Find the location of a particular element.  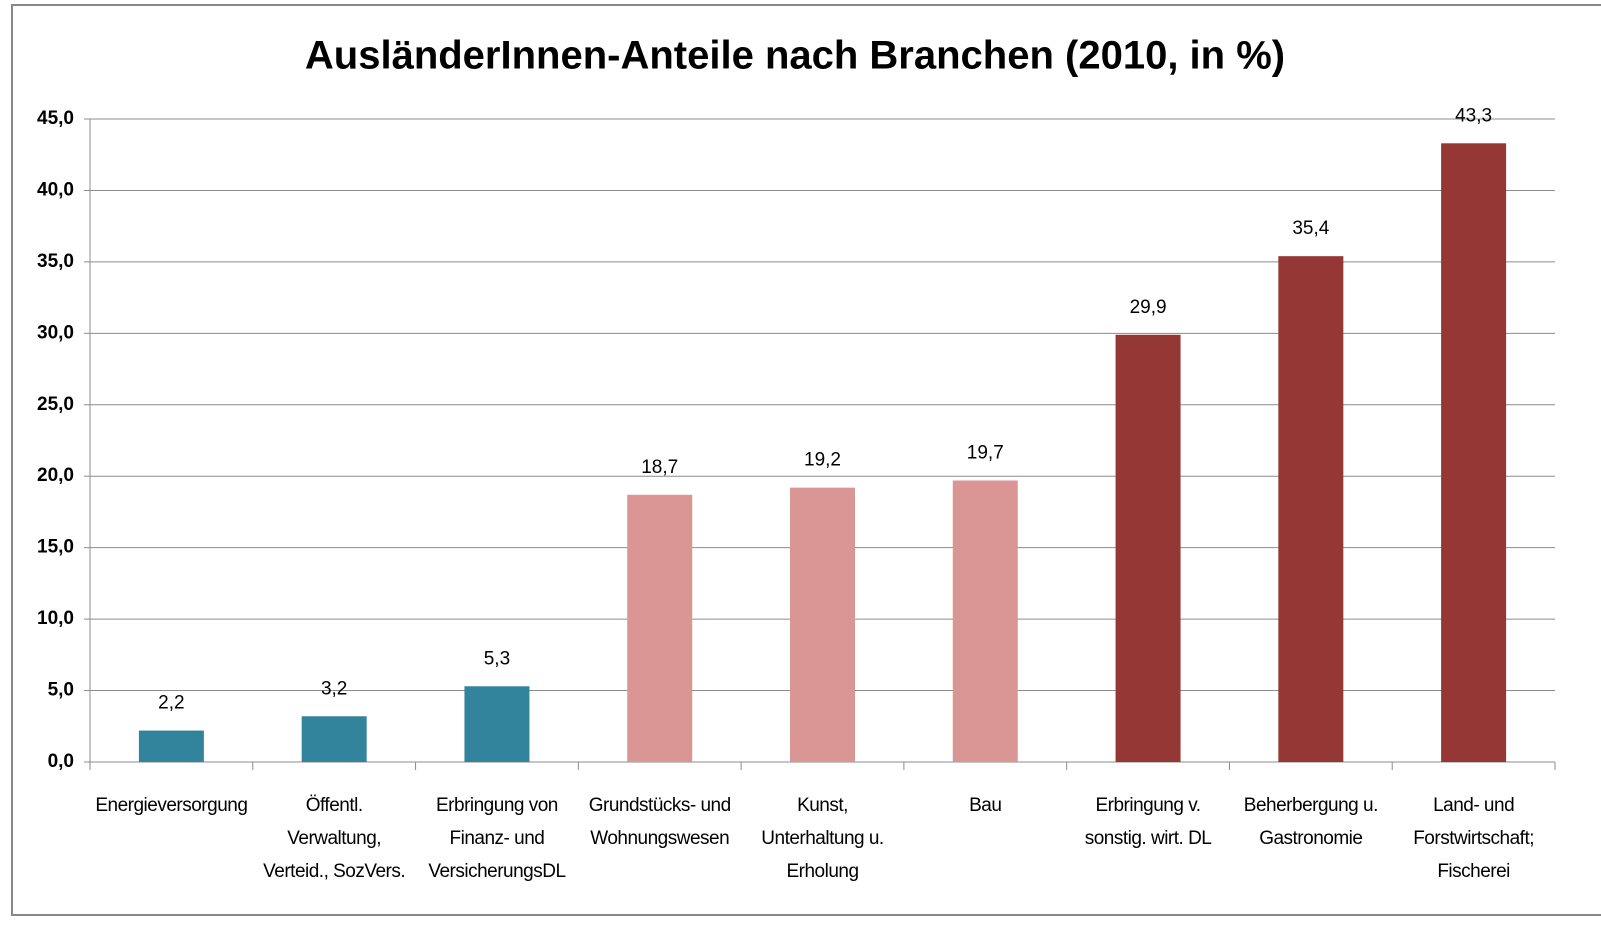

data-label: 5,3 is located at coordinates (497, 658).